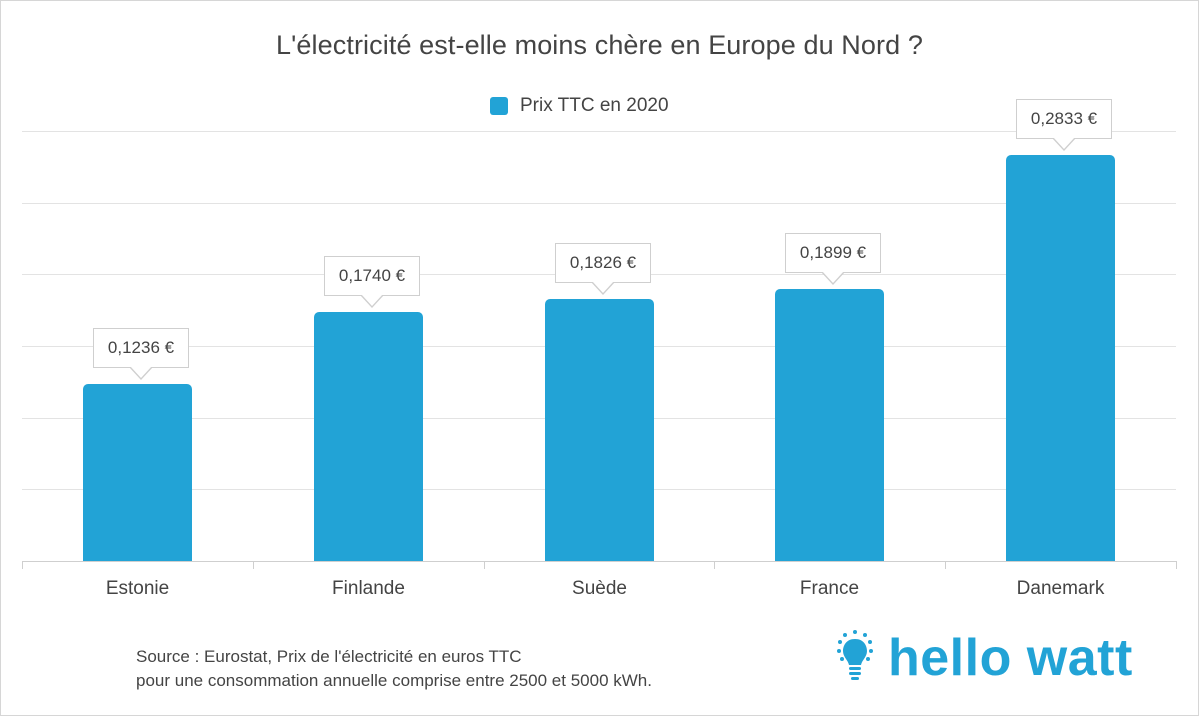  What do you see at coordinates (829, 588) in the screenshot?
I see `category-label: France` at bounding box center [829, 588].